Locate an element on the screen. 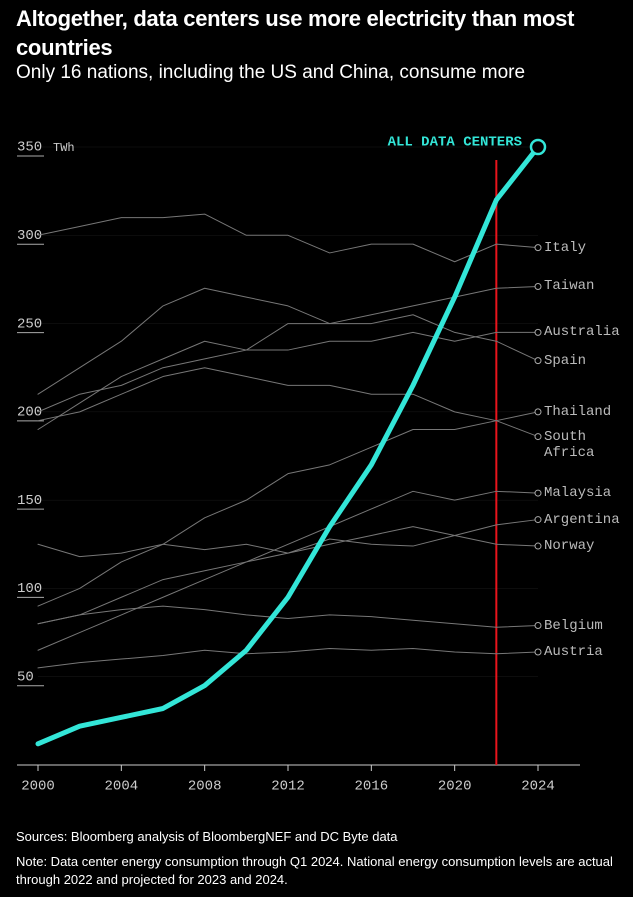 The width and height of the screenshot is (633, 897). x-tick-label: 2012 is located at coordinates (288, 787).